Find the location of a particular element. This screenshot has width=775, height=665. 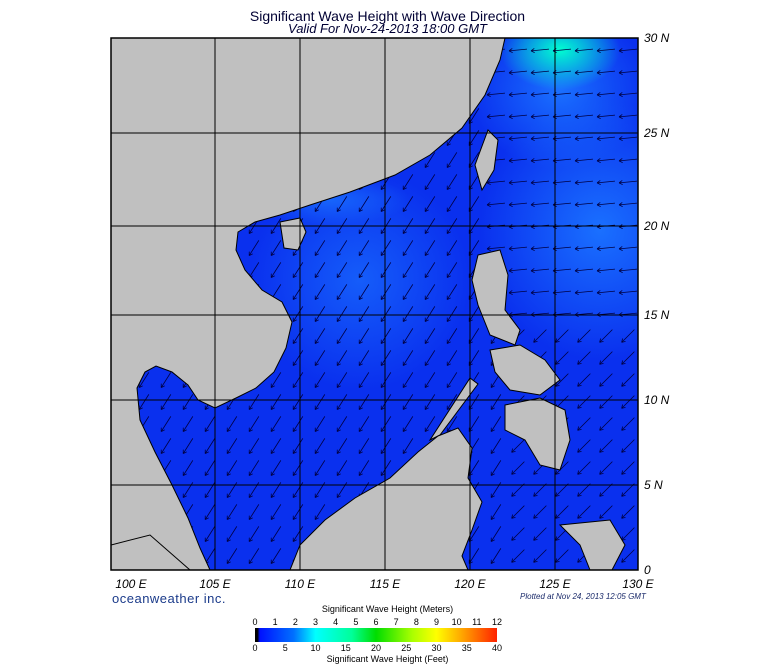

plotted-timestamp: Plotted at Nov 24, 2013 12:05 GMT is located at coordinates (583, 596).